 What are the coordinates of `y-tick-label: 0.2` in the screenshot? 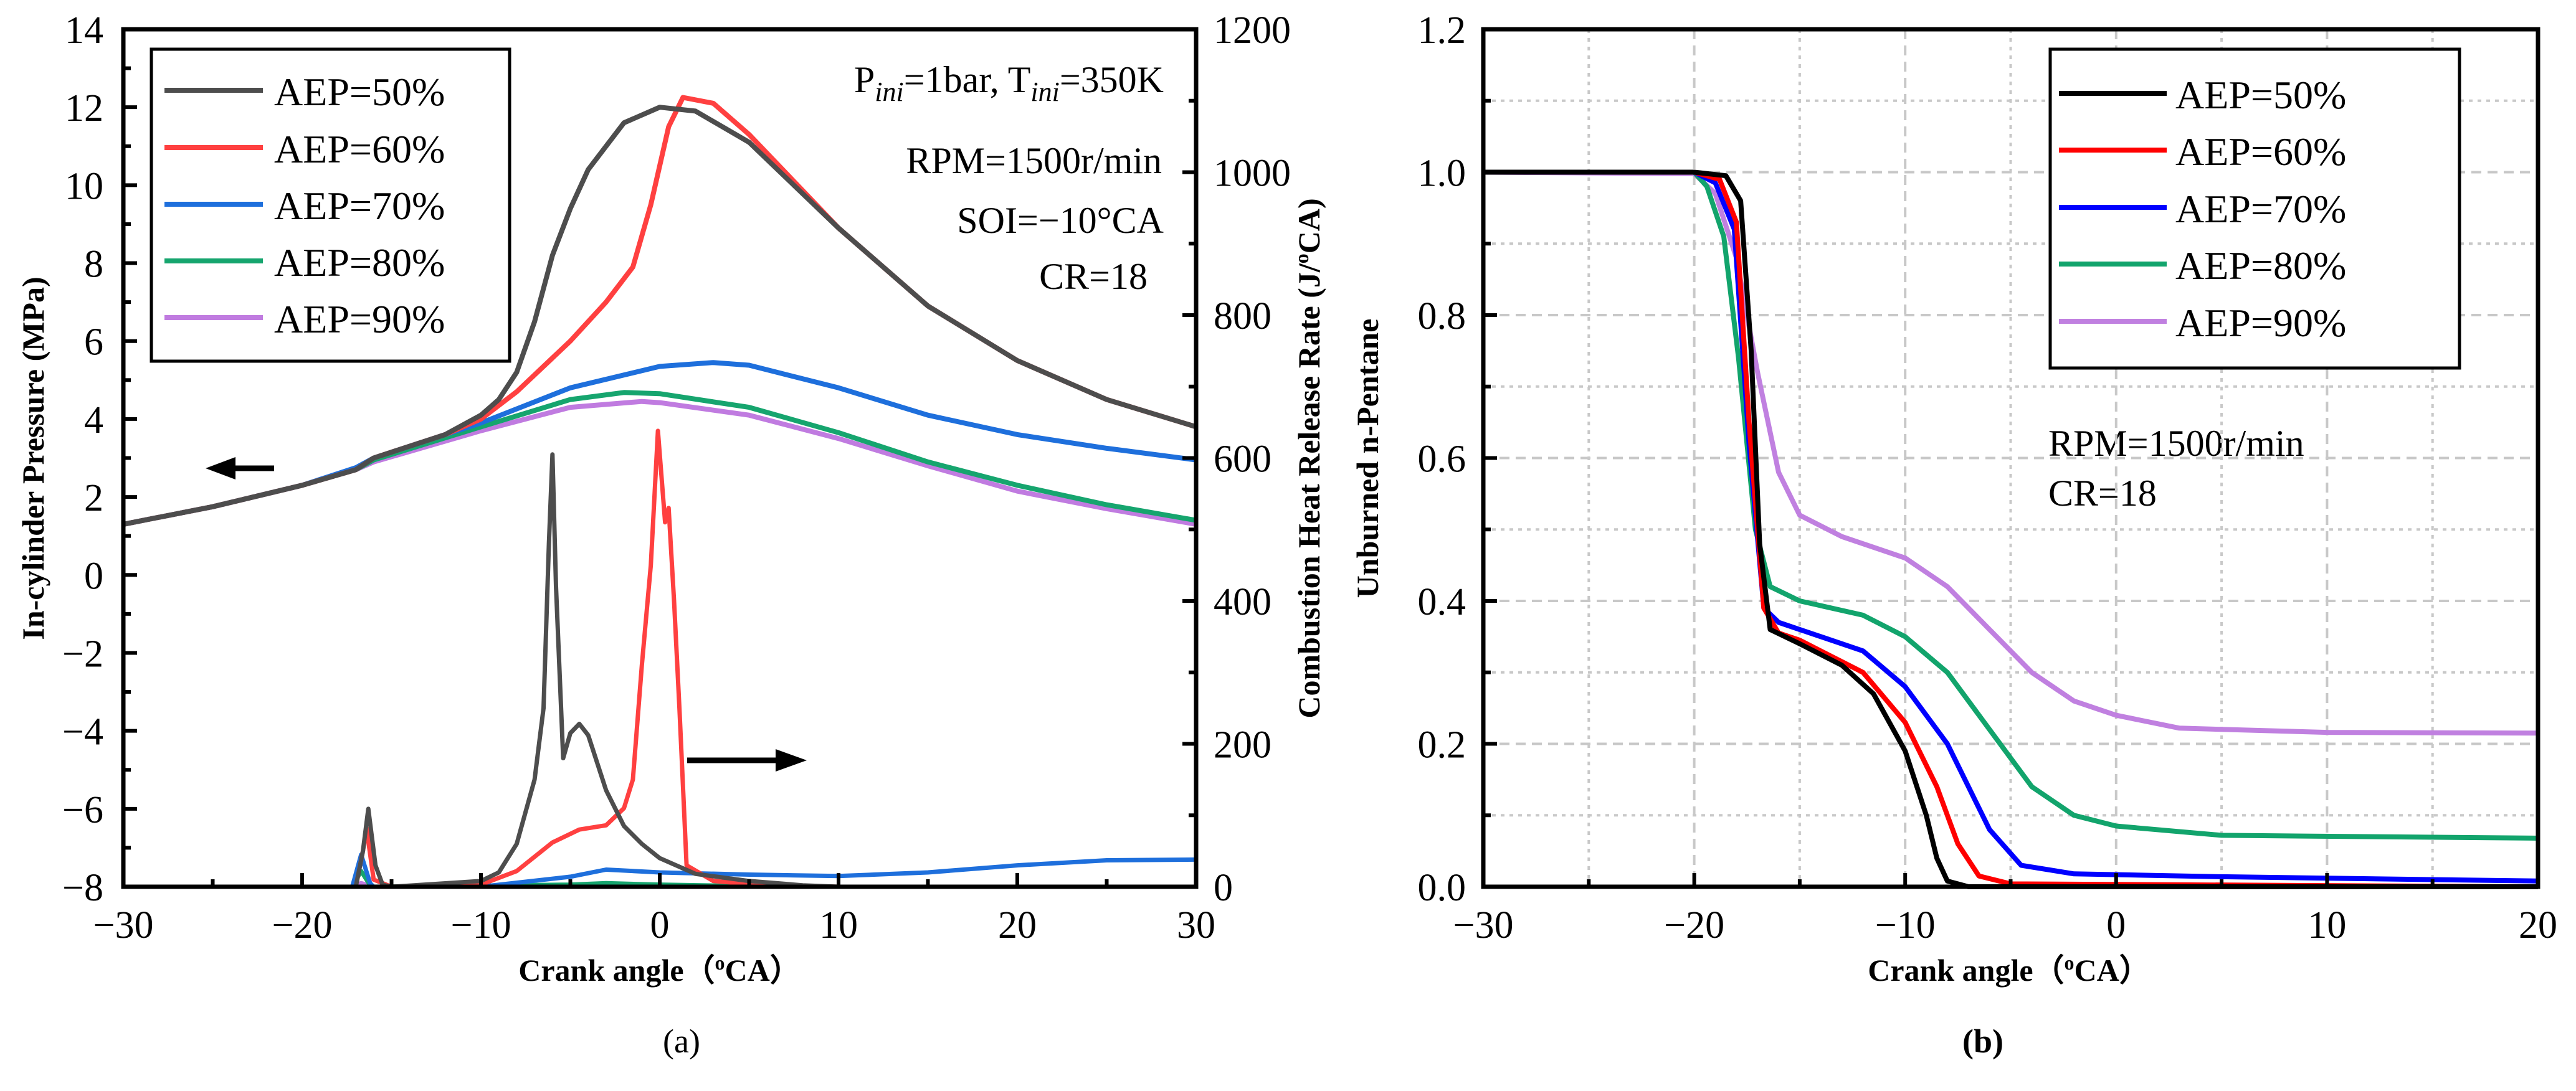 It's located at (1442, 745).